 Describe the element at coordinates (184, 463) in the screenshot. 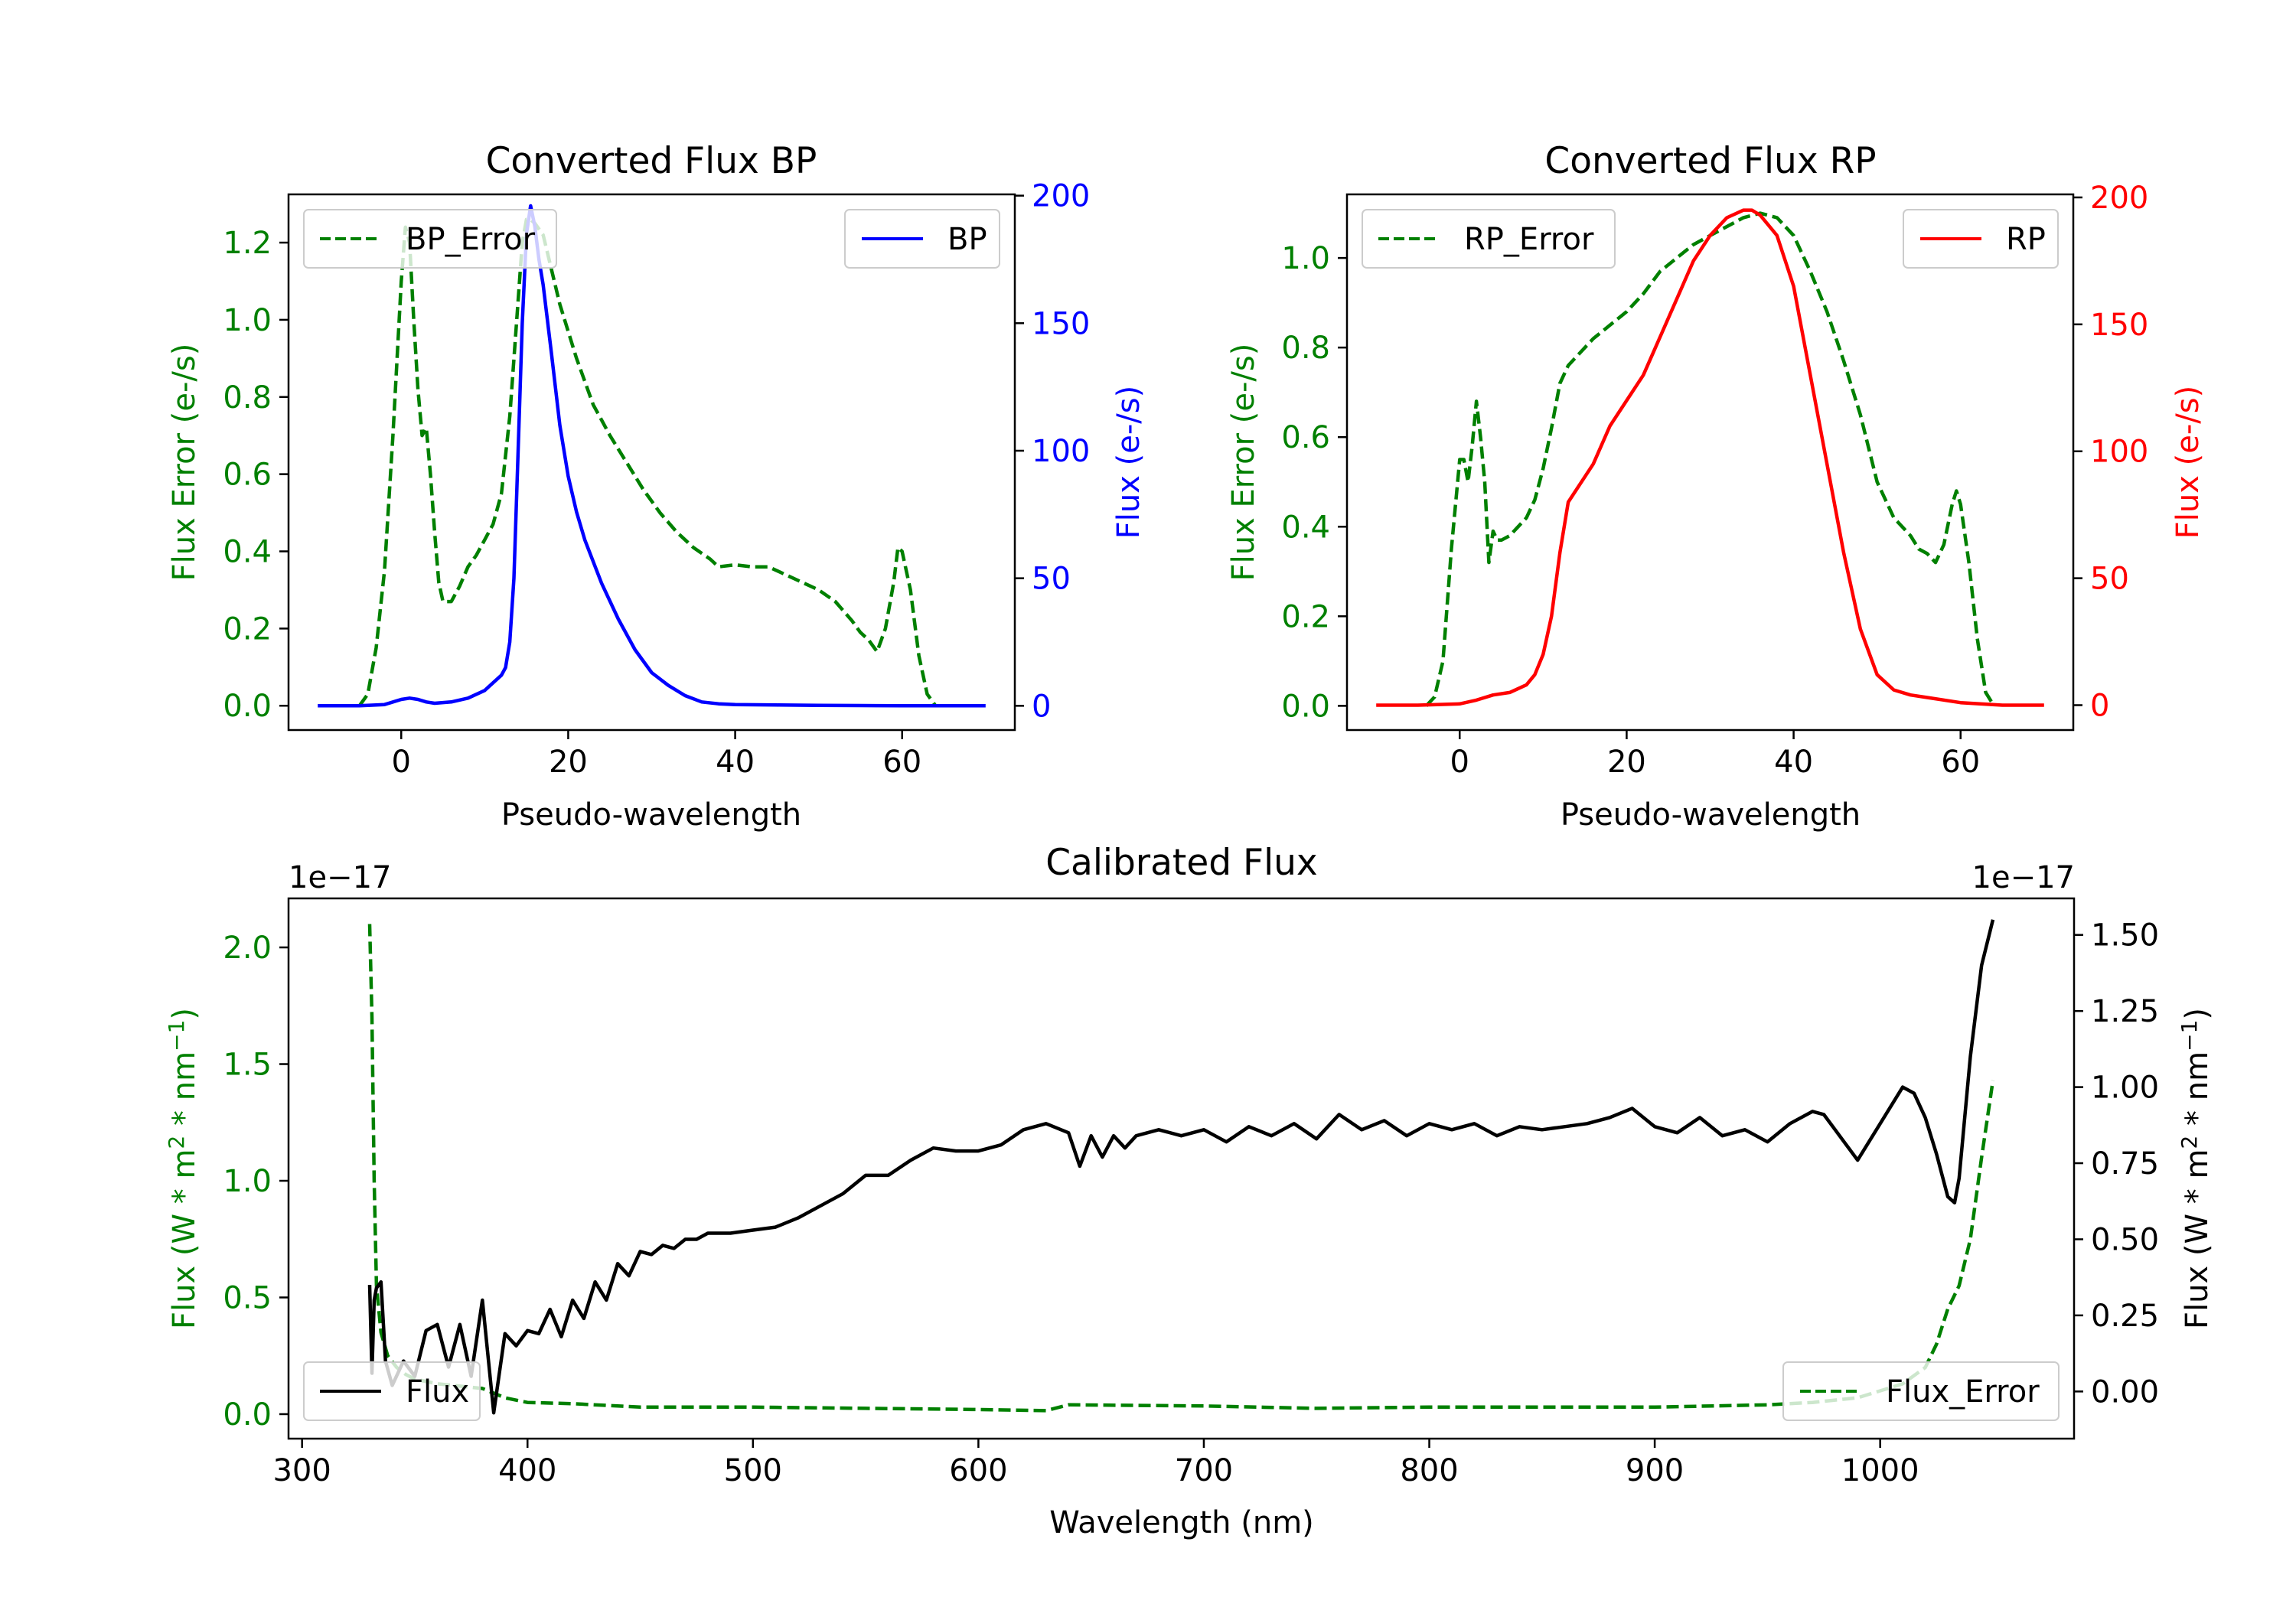

I see `bp-ylabel-left: Flux Error (e-/s)` at that location.